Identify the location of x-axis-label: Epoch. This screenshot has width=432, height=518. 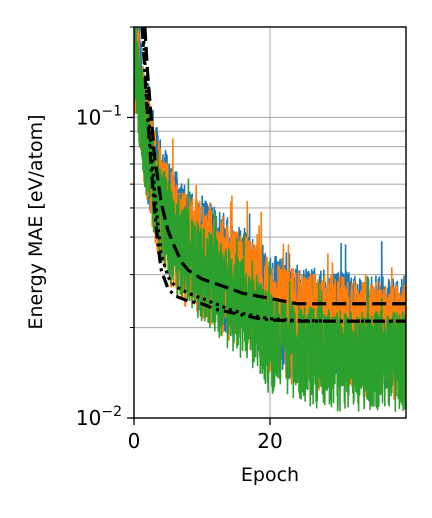
(270, 475).